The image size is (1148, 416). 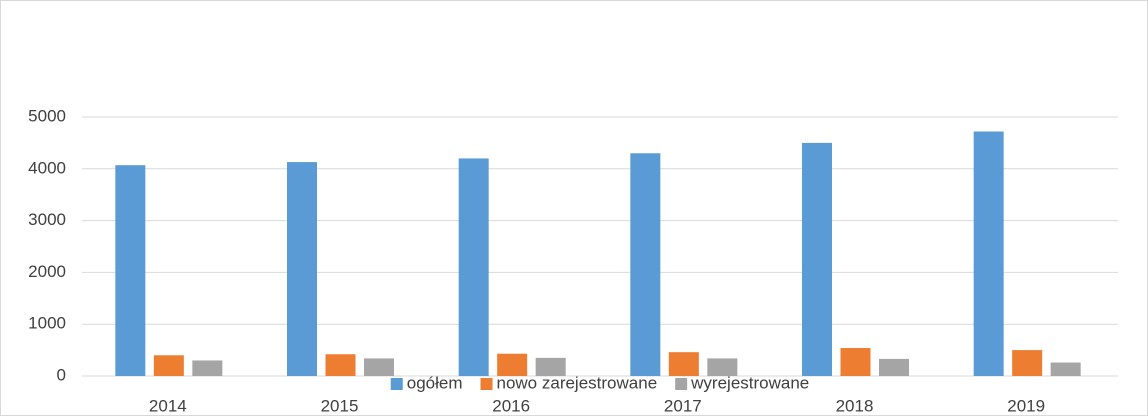 What do you see at coordinates (47, 167) in the screenshot?
I see `y-tick-label: 4000` at bounding box center [47, 167].